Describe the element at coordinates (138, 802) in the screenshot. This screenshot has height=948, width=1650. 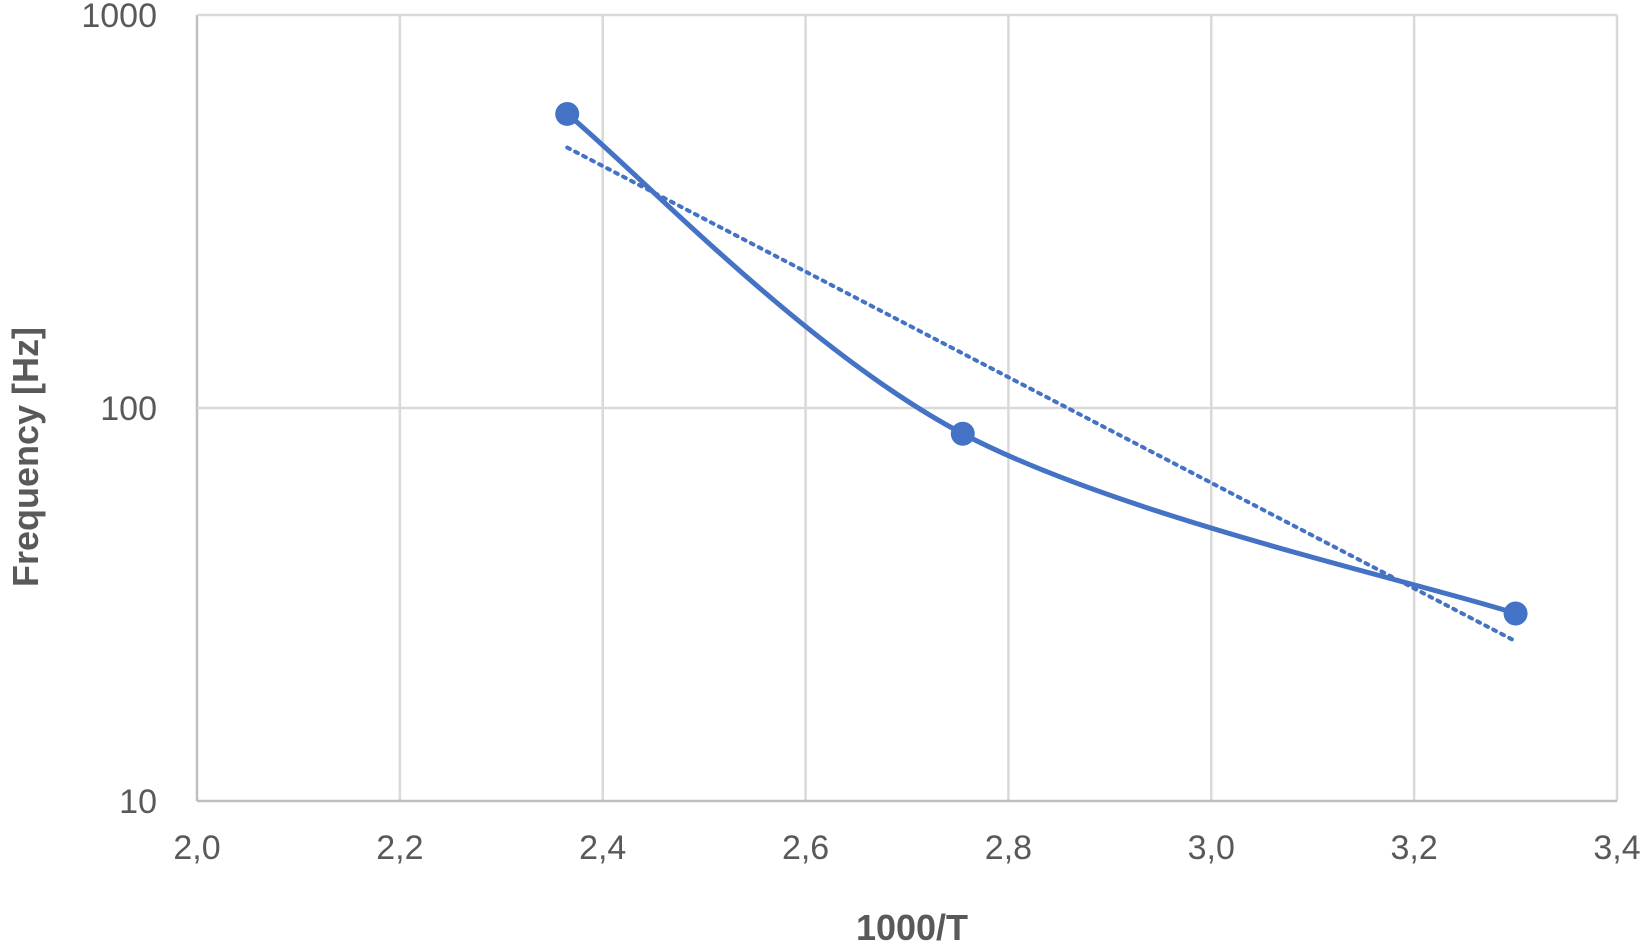
I see `y-tick-label: 10` at that location.